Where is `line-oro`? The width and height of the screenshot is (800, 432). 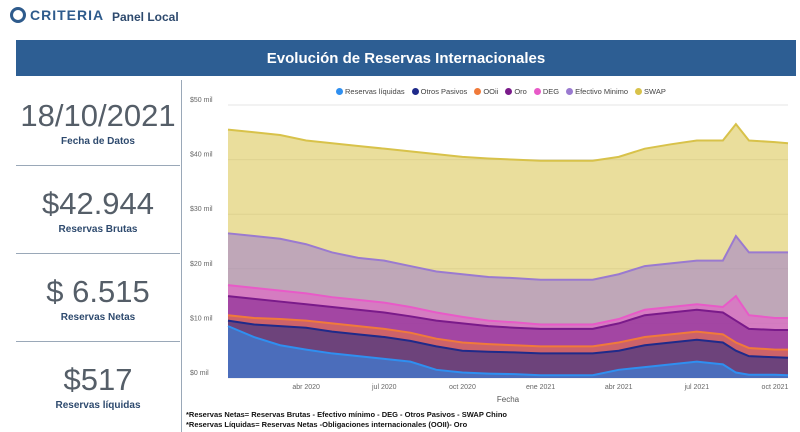
line-oro is located at coordinates (507, 313).